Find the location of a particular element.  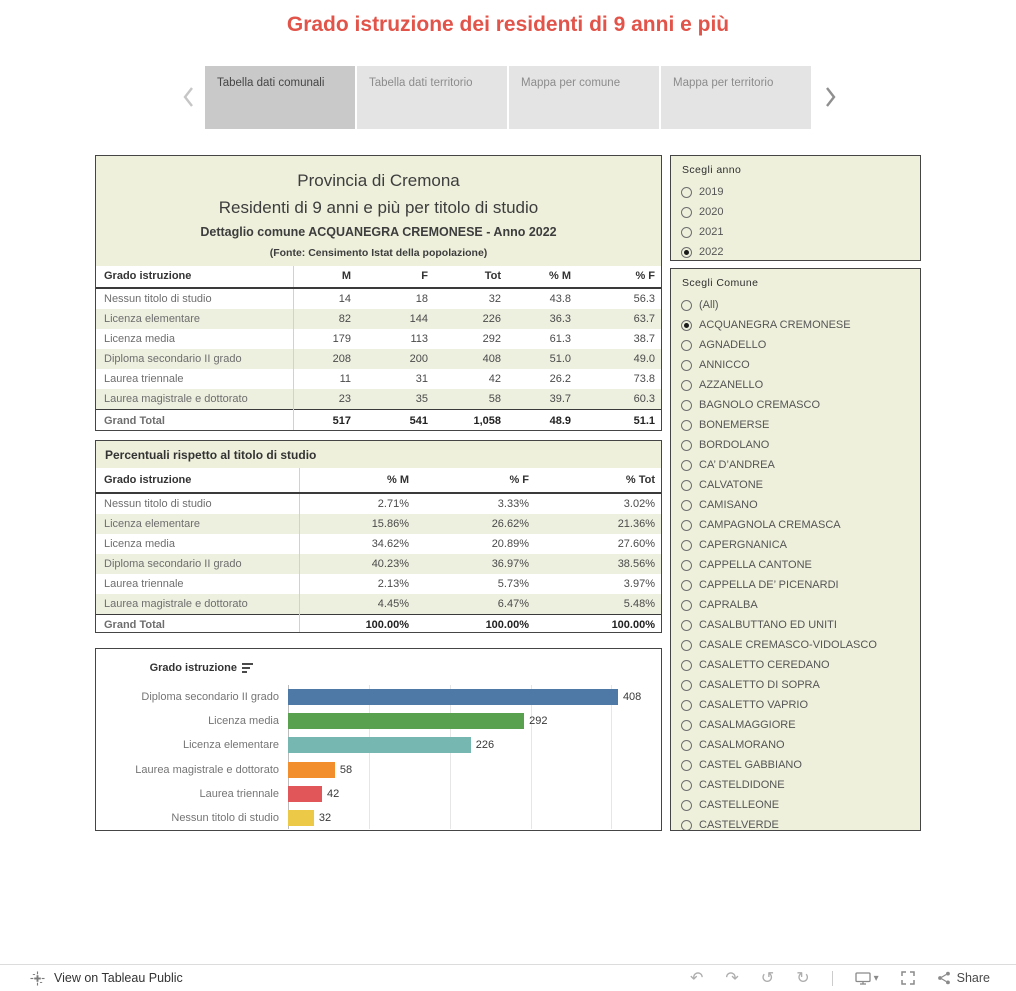

year-radio-option: 2019 is located at coordinates (795, 192).